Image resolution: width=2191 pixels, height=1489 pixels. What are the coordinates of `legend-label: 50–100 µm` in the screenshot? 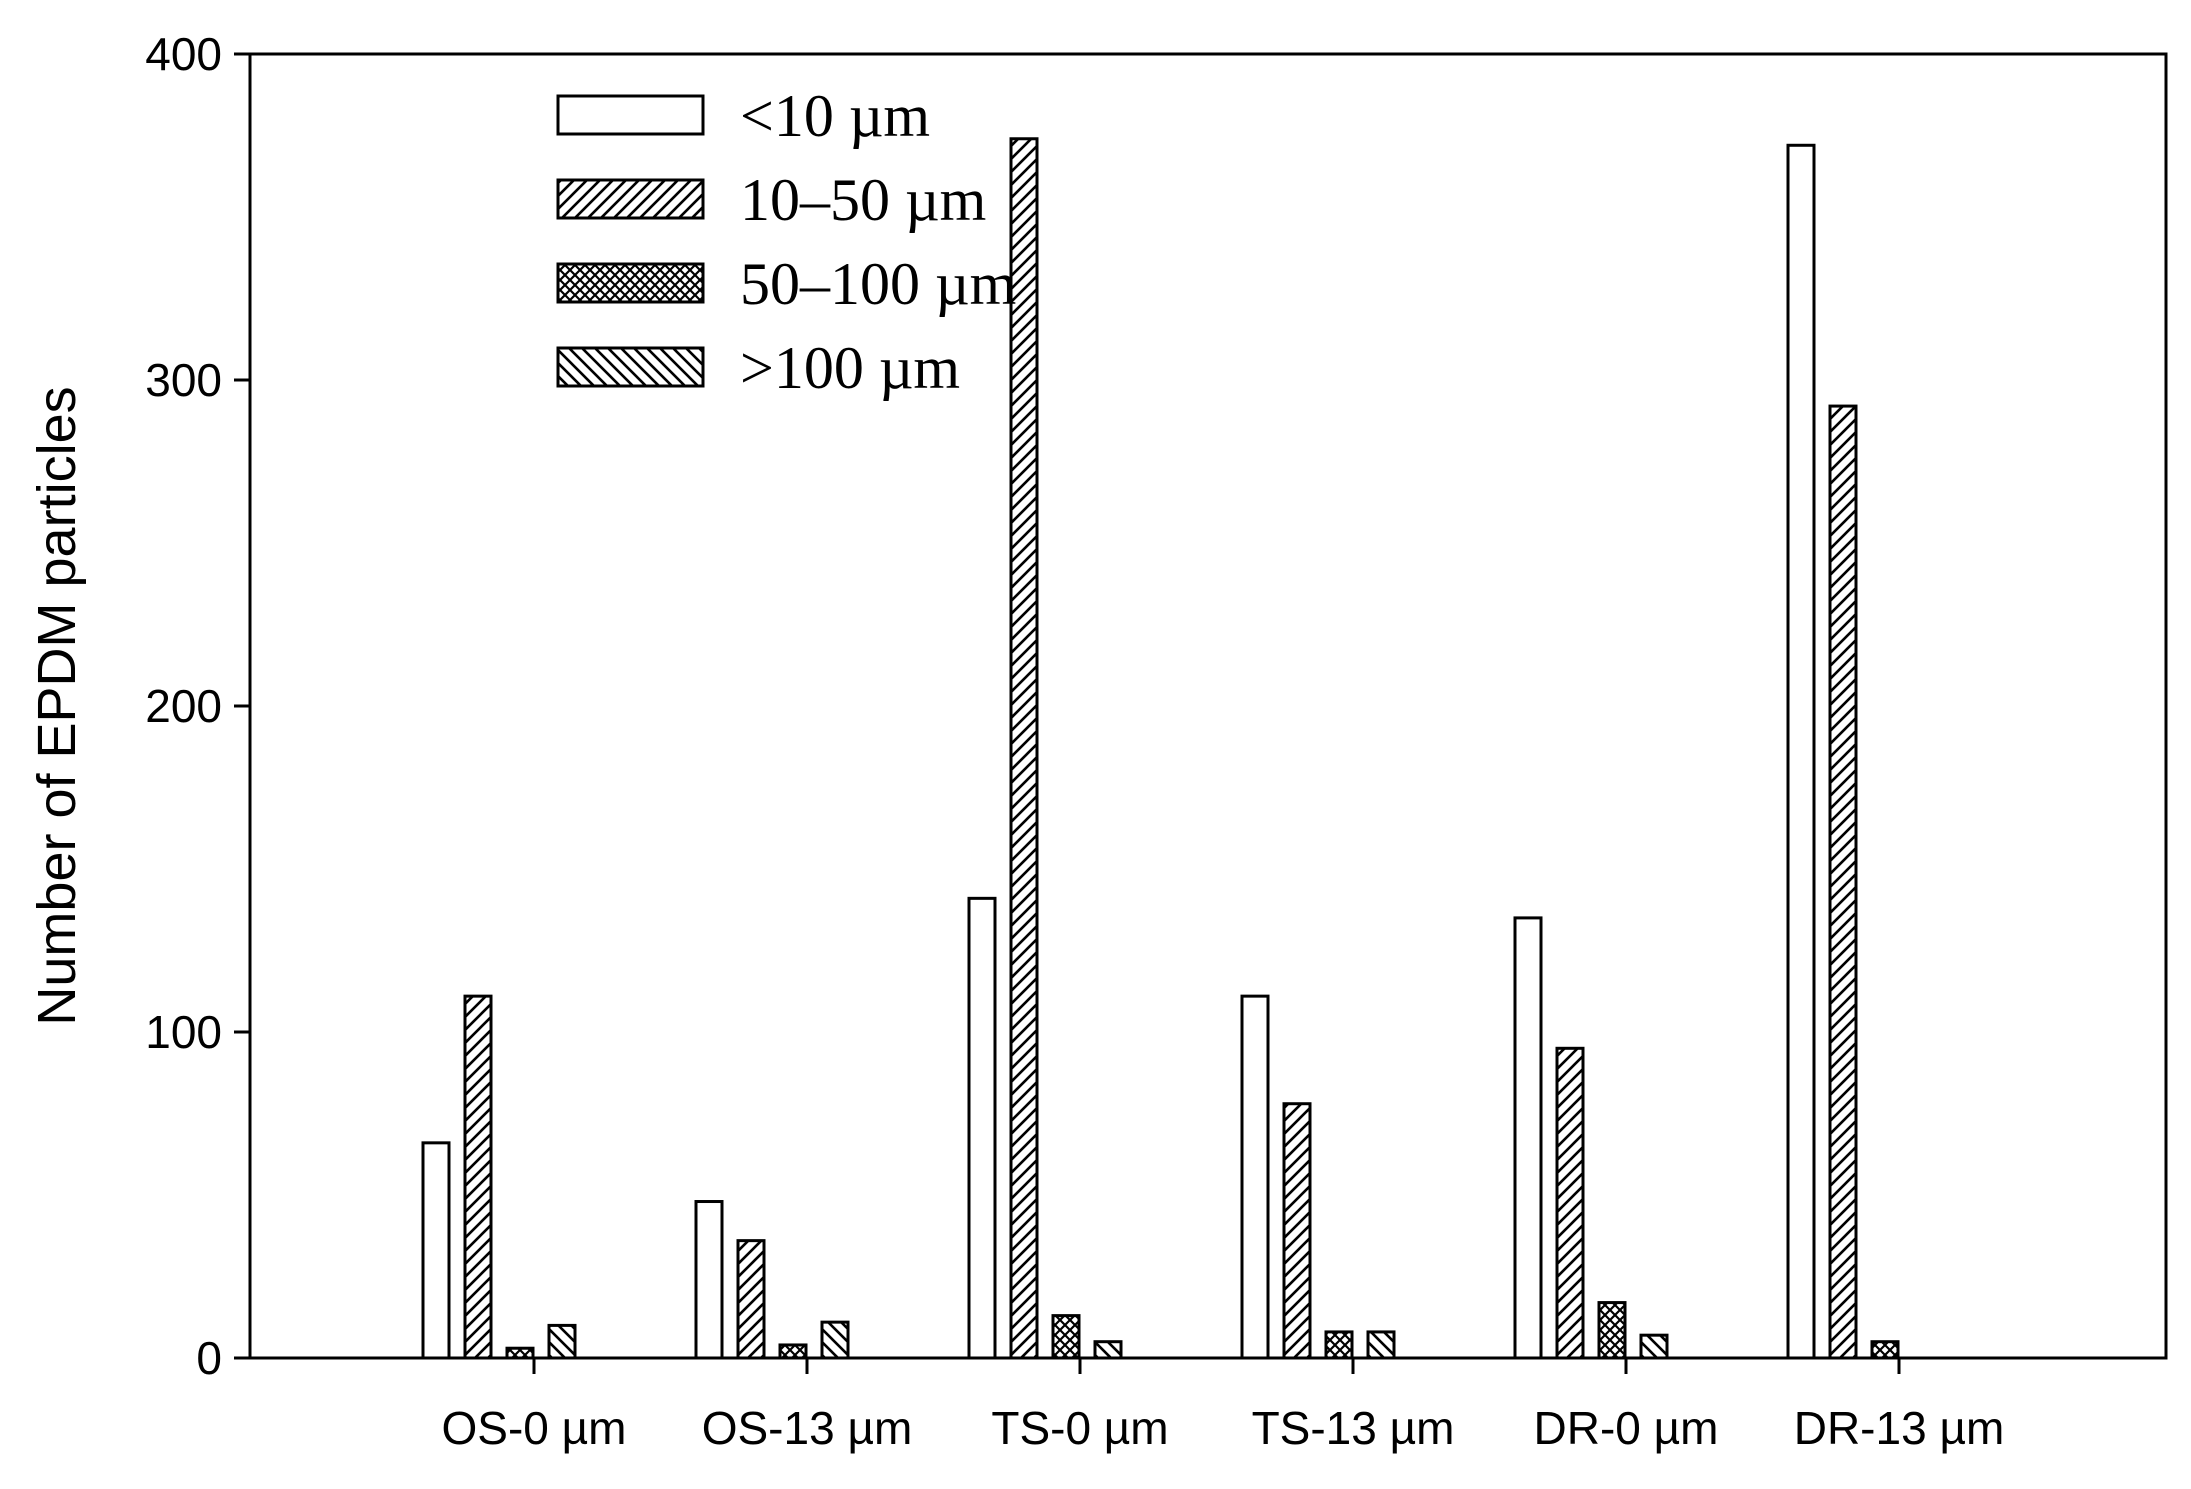 It's located at (878, 284).